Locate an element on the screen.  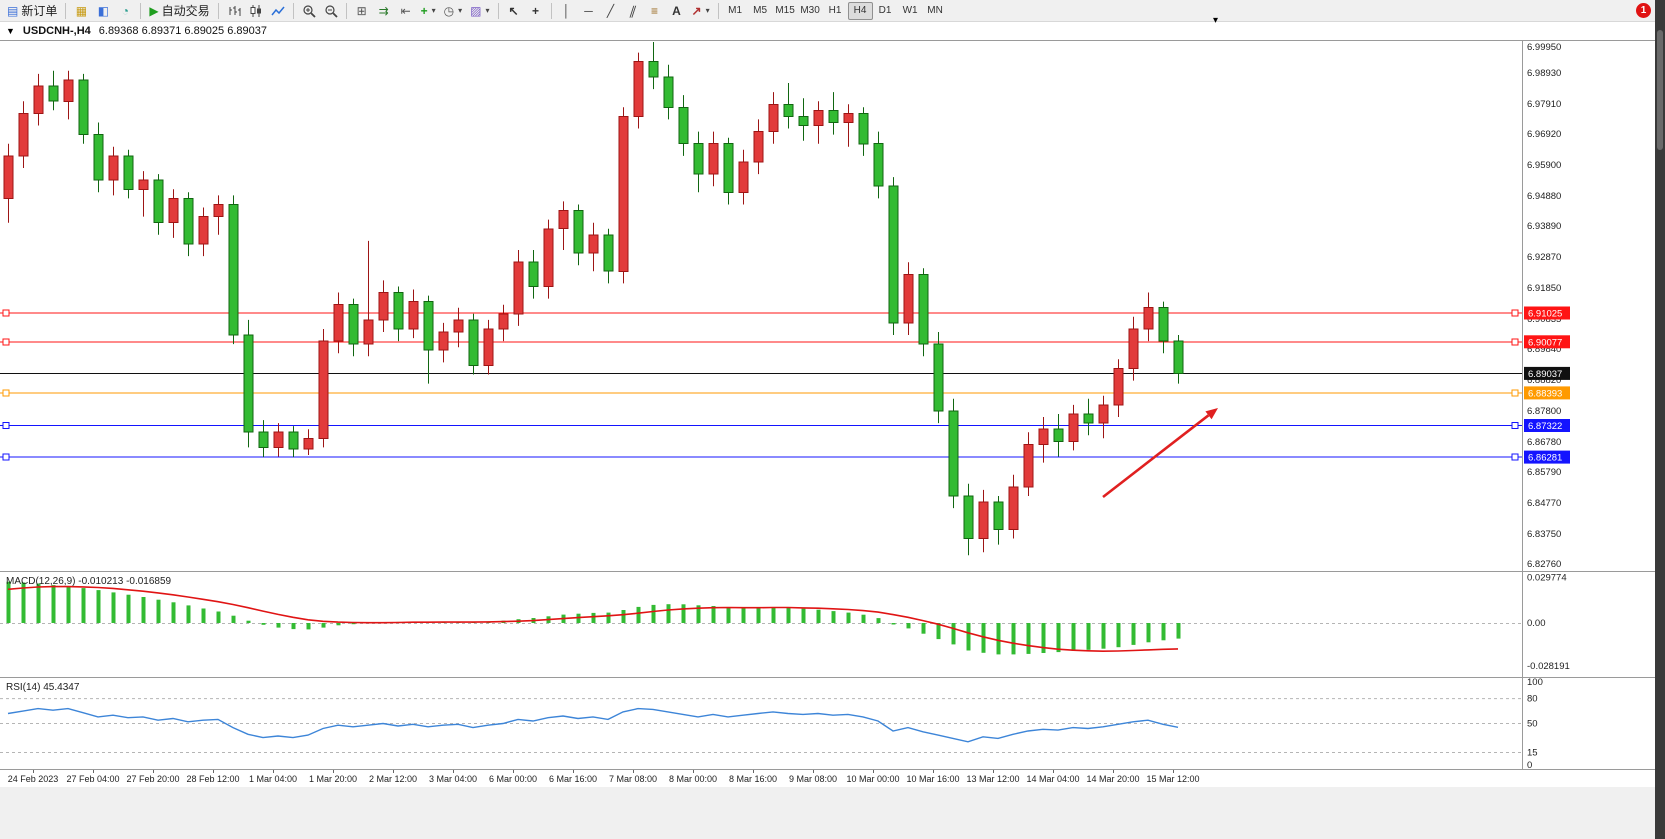
autotrading-button: ▶ 自动交易 is located at coordinates (179, 11).